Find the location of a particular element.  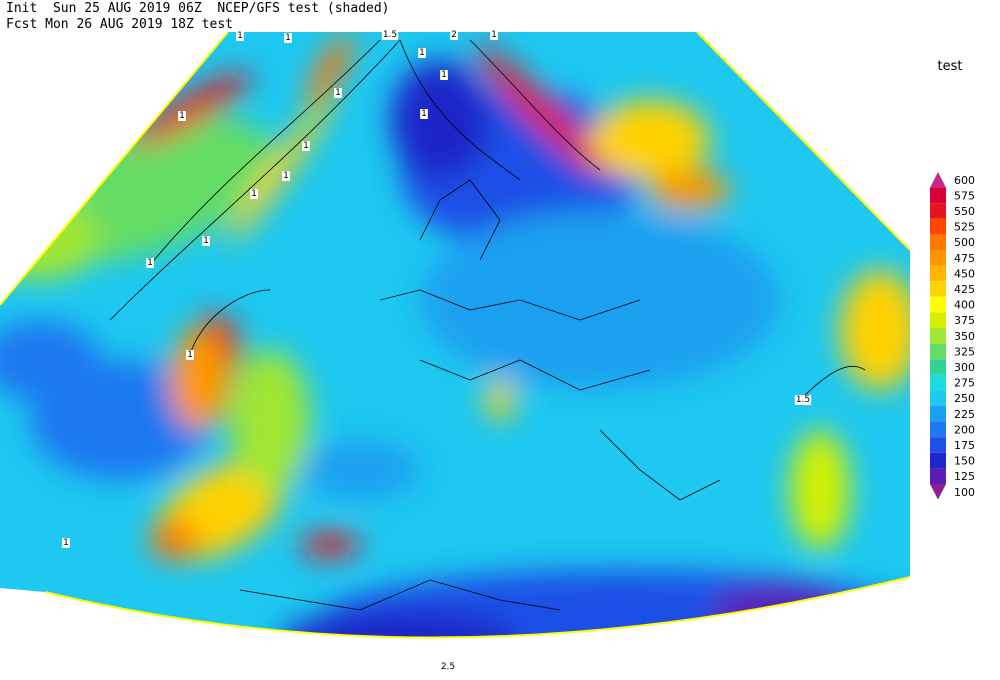

contour-label: 2 is located at coordinates (454, 35).